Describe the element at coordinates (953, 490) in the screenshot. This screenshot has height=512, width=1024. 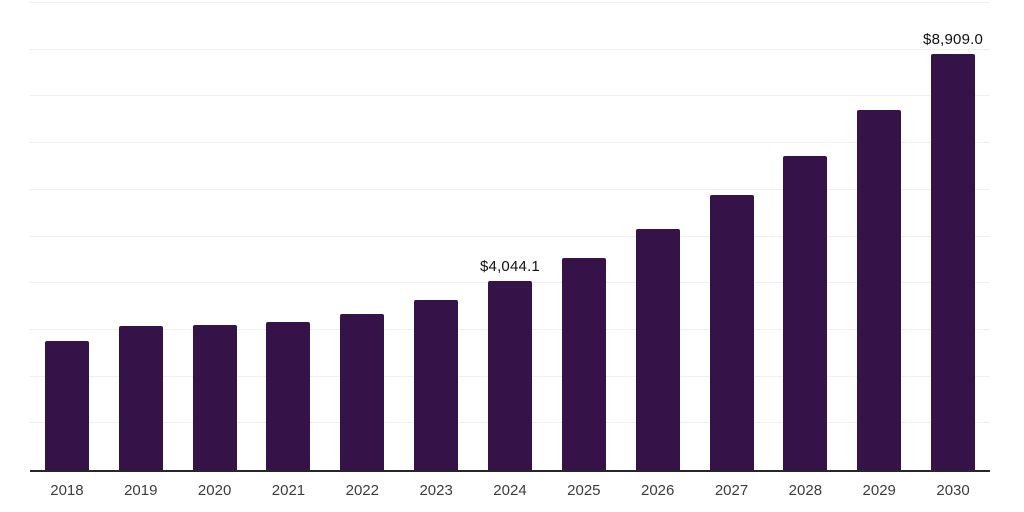
I see `x-tick-2030: 2030` at that location.